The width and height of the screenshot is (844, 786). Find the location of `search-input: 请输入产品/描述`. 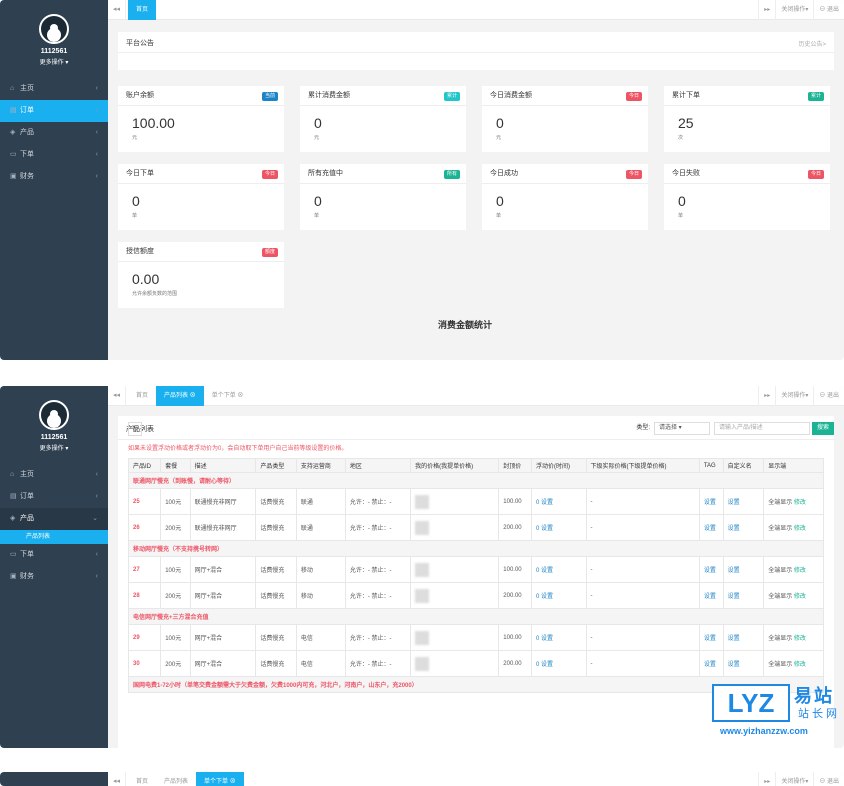

search-input: 请输入产品/描述 is located at coordinates (762, 428).